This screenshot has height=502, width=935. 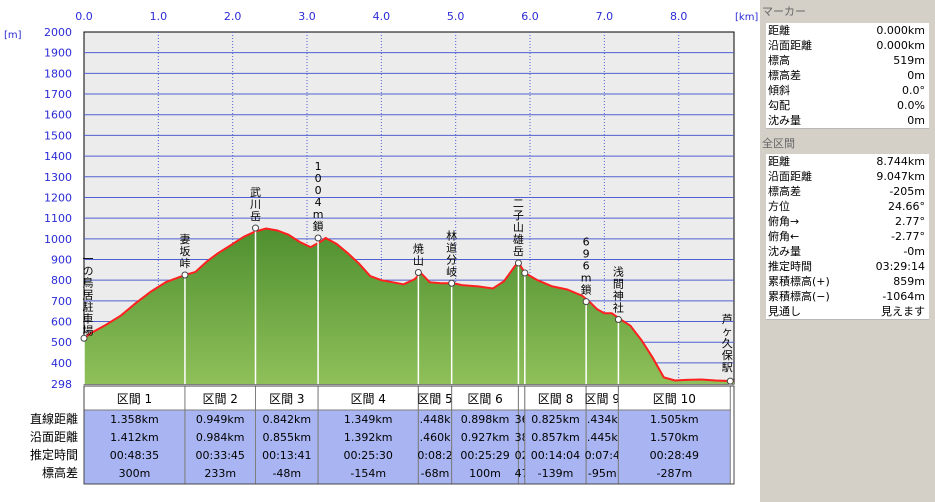 What do you see at coordinates (484, 399) in the screenshot?
I see `segment-name: 区間 6` at bounding box center [484, 399].